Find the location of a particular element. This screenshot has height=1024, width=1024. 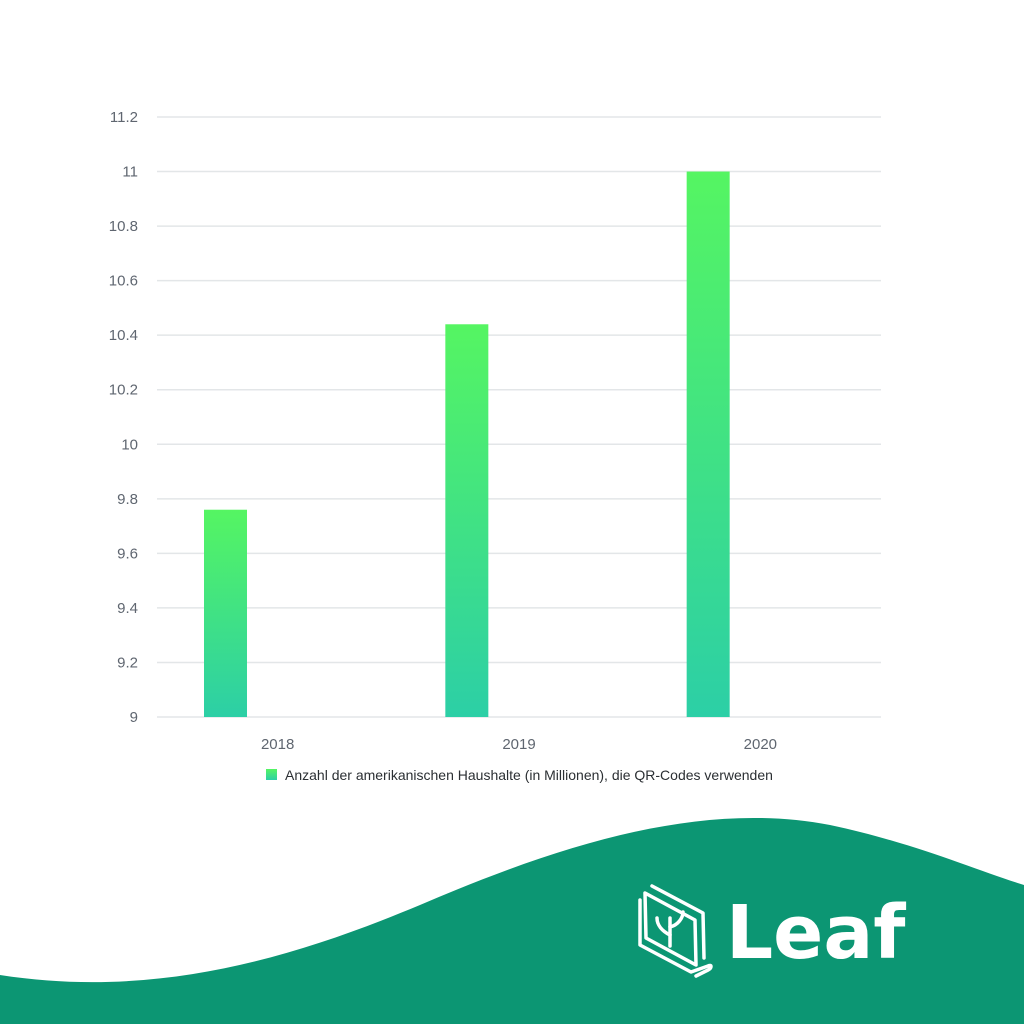

y-tick-label: 10.4 is located at coordinates (123, 335).